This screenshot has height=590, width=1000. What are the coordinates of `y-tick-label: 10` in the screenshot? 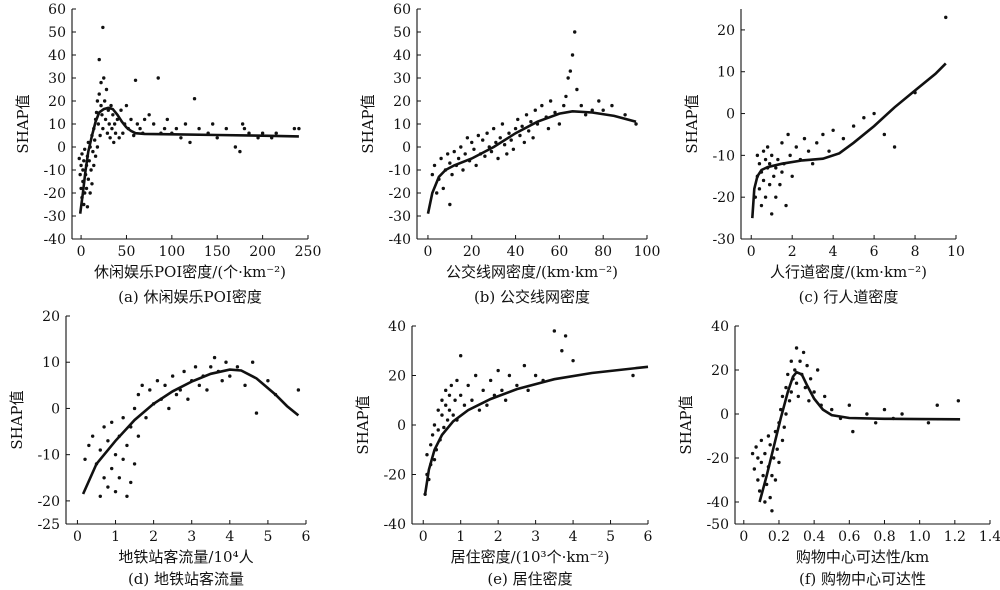 It's located at (51, 363).